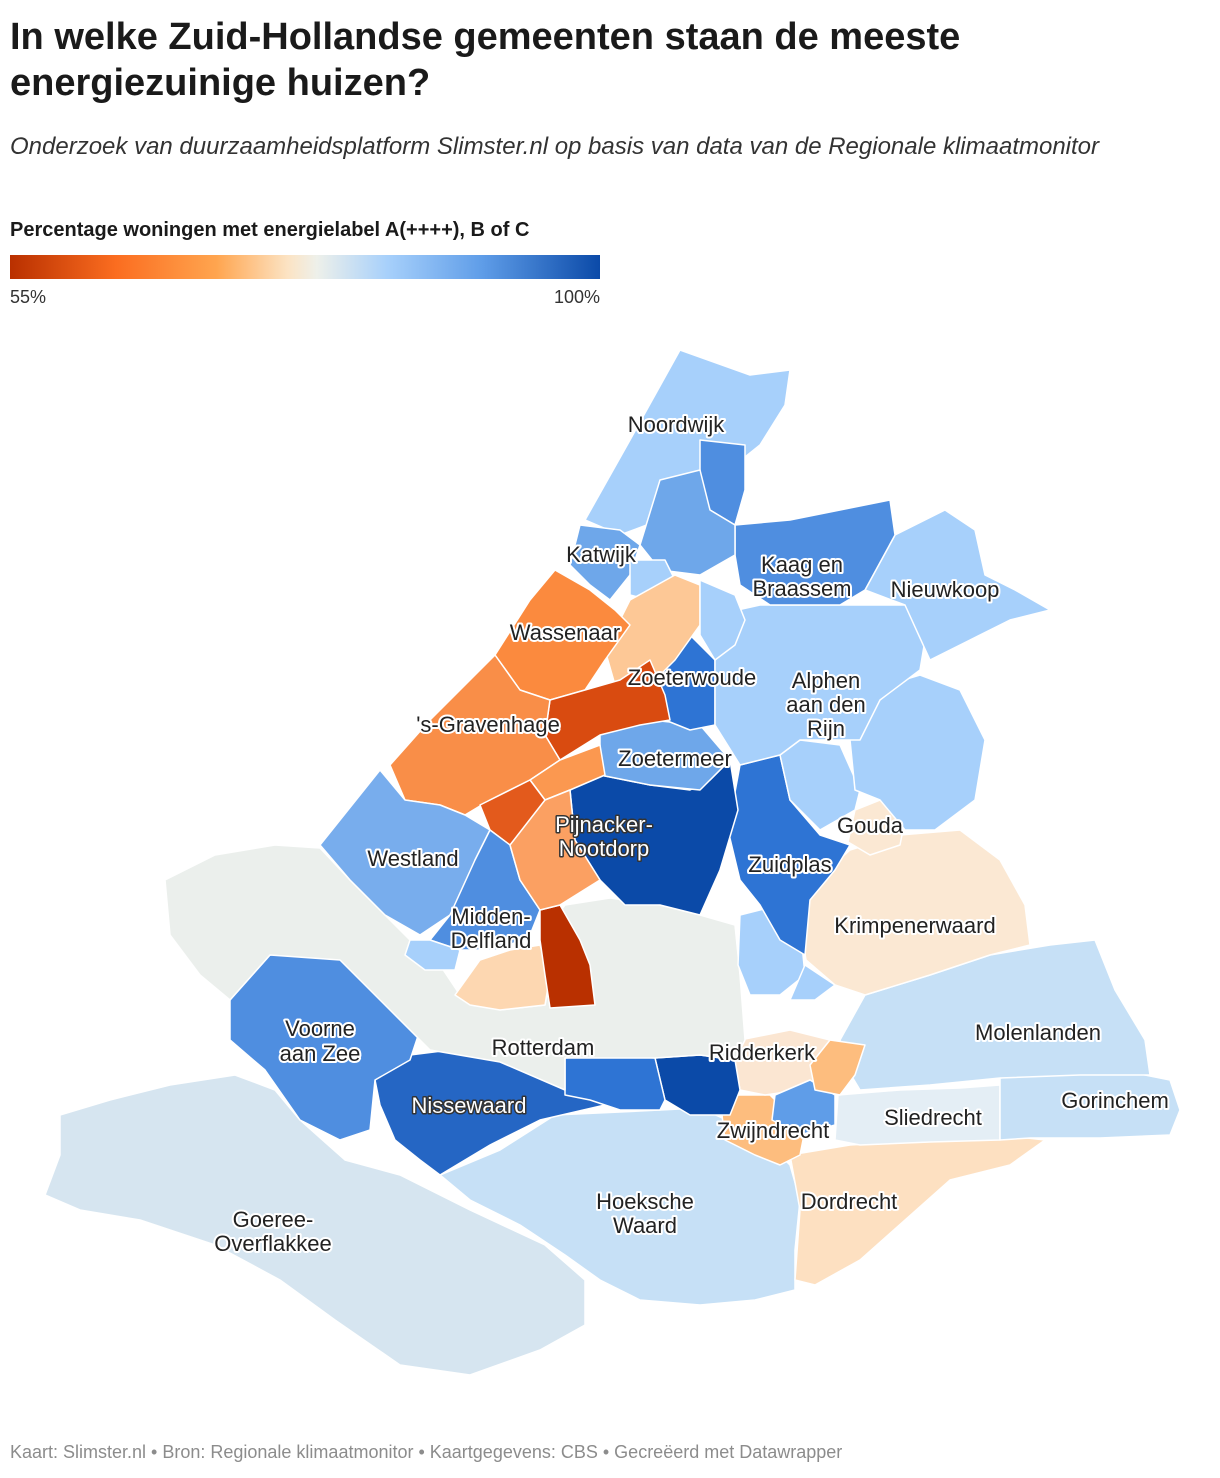 The width and height of the screenshot is (1220, 1478). I want to click on label-rotterdam: Rotterdam, so click(543, 1047).